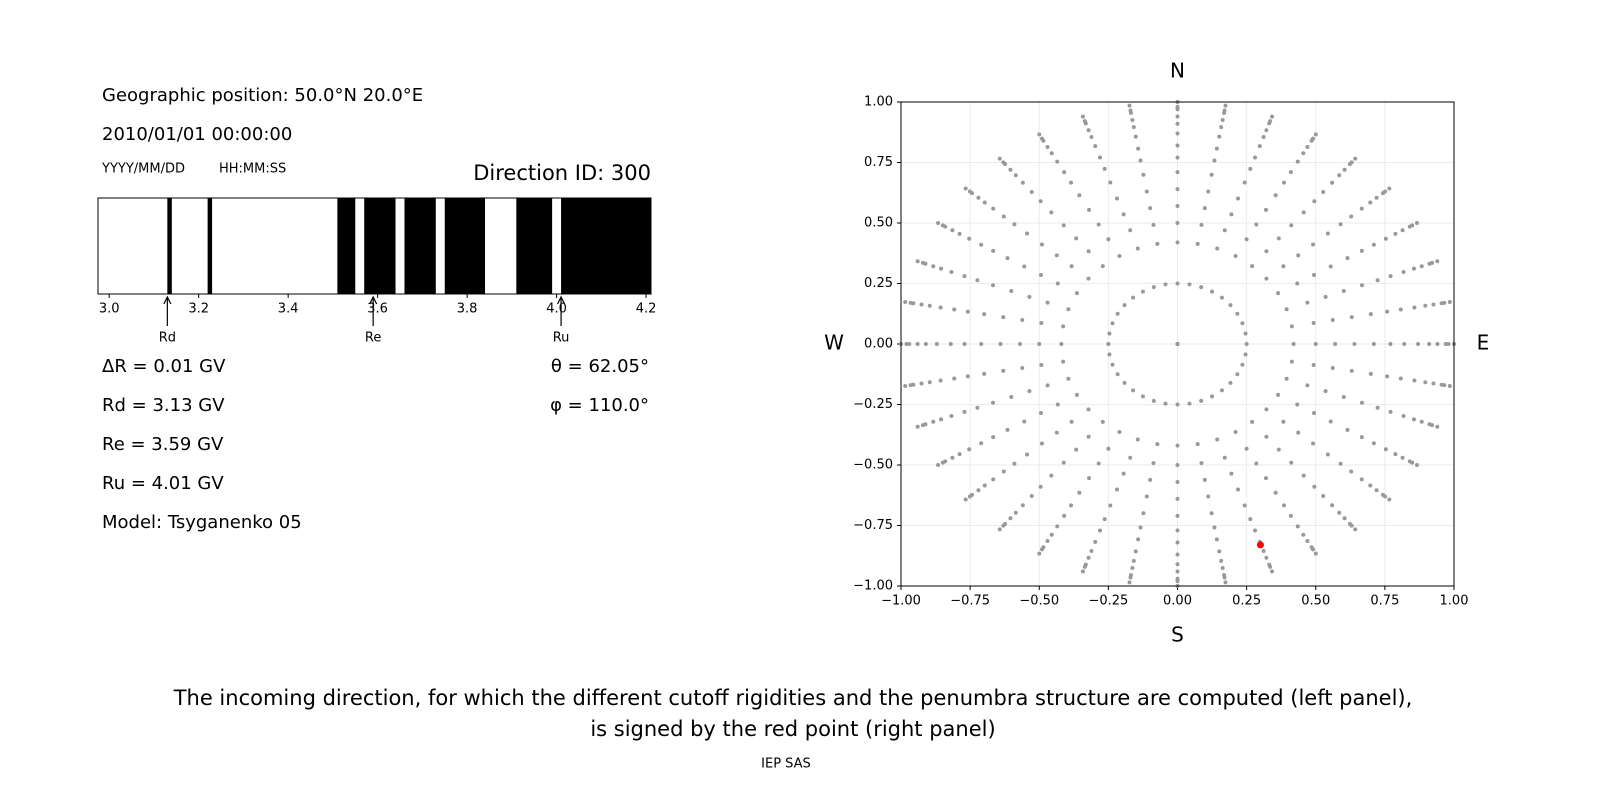 The width and height of the screenshot is (1600, 800). I want to click on footer: IEP SAS, so click(786, 764).